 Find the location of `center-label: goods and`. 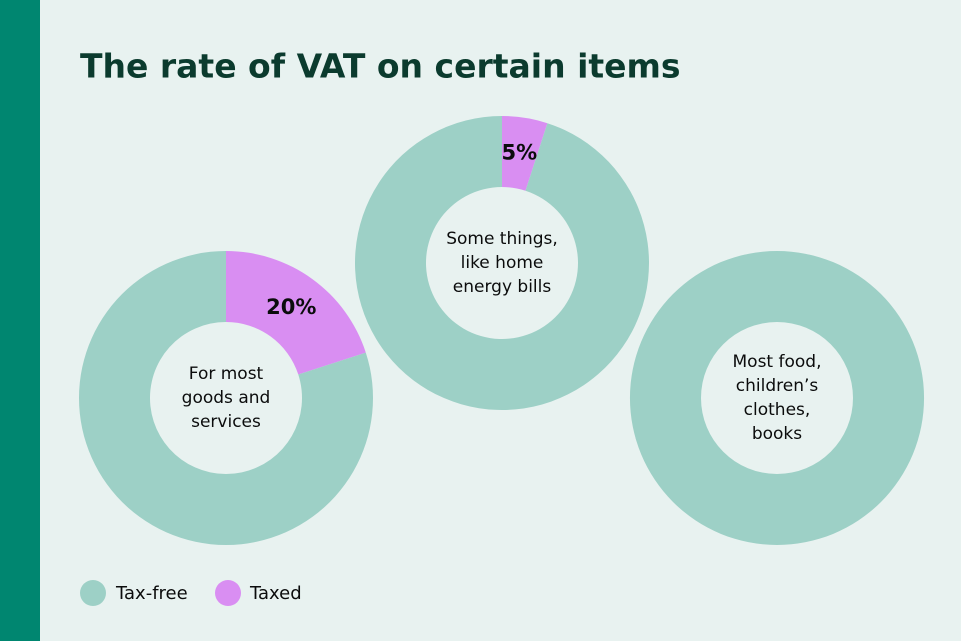

center-label: goods and is located at coordinates (226, 398).